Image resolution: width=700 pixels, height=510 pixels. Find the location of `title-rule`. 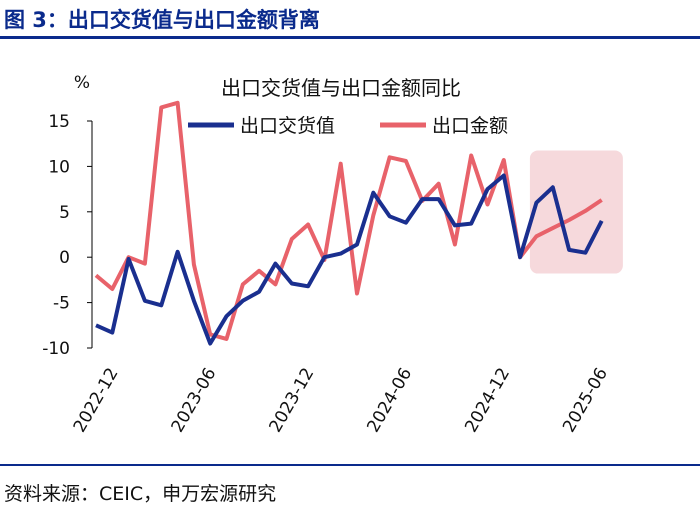

title-rule is located at coordinates (350, 37).